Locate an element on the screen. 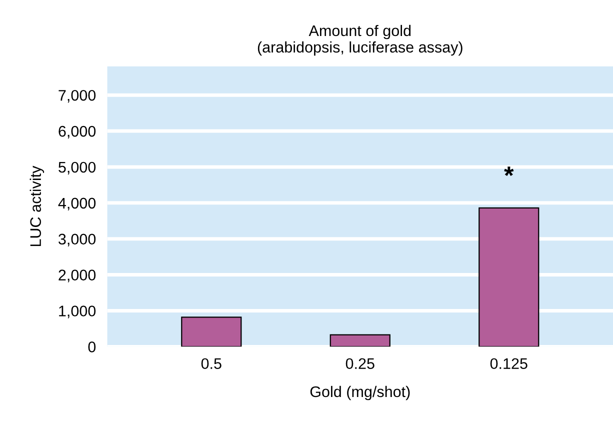 This screenshot has height=428, width=613. chart-title: Amount of gold (arabidopsis, luciferase assay) is located at coordinates (360, 40).